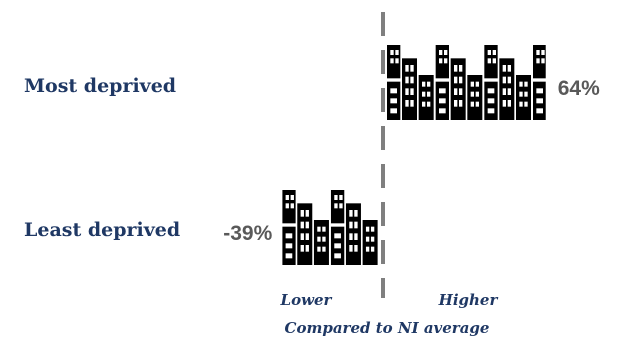 The height and width of the screenshot is (348, 619). Describe the element at coordinates (247, 233) in the screenshot. I see `value-label-least-deprived: -39%` at that location.